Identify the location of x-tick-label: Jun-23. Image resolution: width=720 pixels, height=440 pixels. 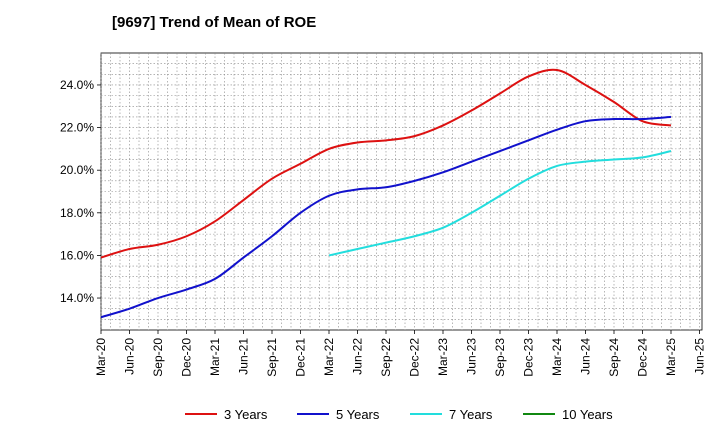
(472, 356).